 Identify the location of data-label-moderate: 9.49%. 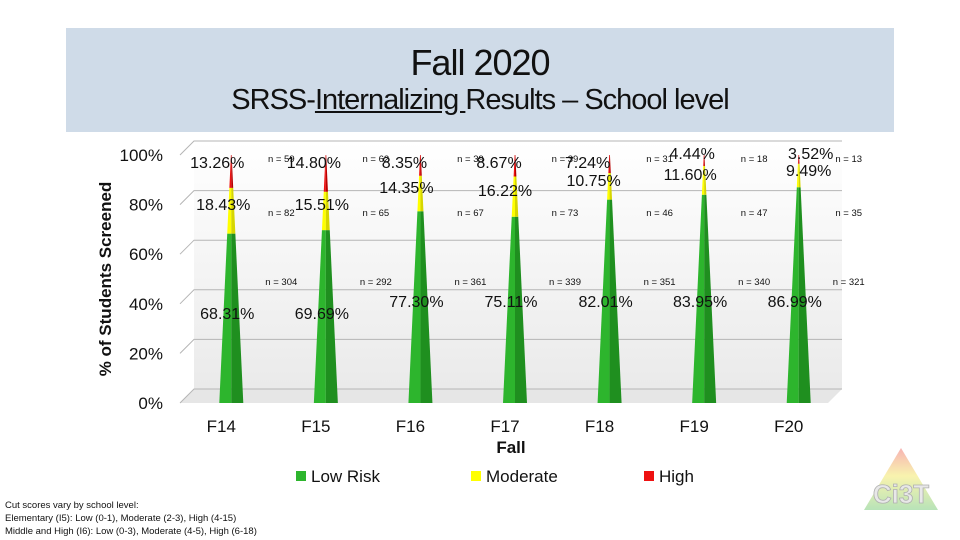
(808, 171).